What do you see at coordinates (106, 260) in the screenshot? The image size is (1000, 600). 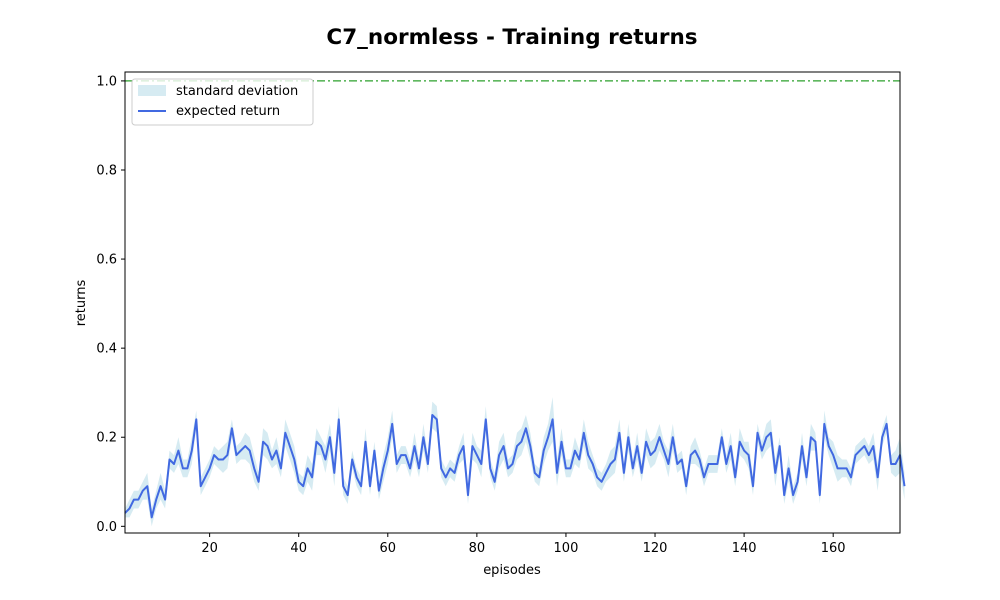 I see `y-tick-label: 0.6` at bounding box center [106, 260].